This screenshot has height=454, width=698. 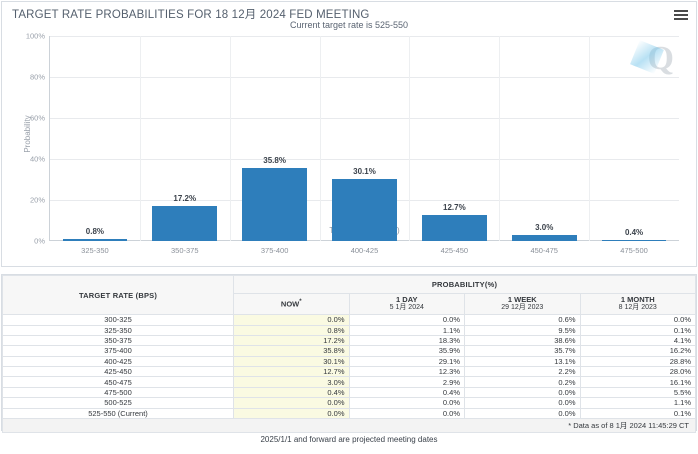 What do you see at coordinates (364, 250) in the screenshot?
I see `x-axis-tick: 400-425` at bounding box center [364, 250].